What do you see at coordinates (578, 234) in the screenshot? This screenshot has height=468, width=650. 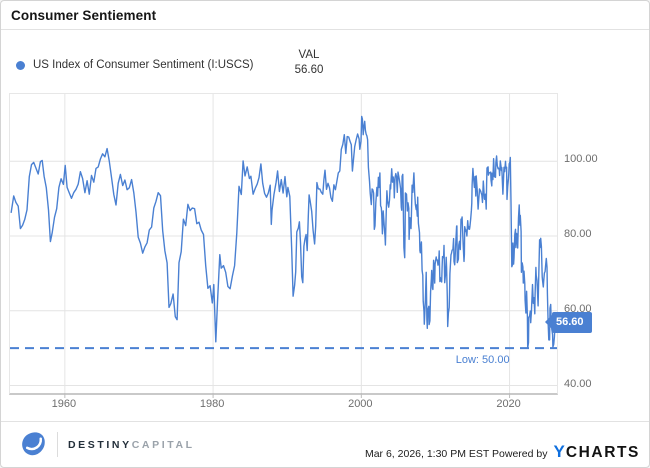 I see `y-tick-label: 80.00` at bounding box center [578, 234].